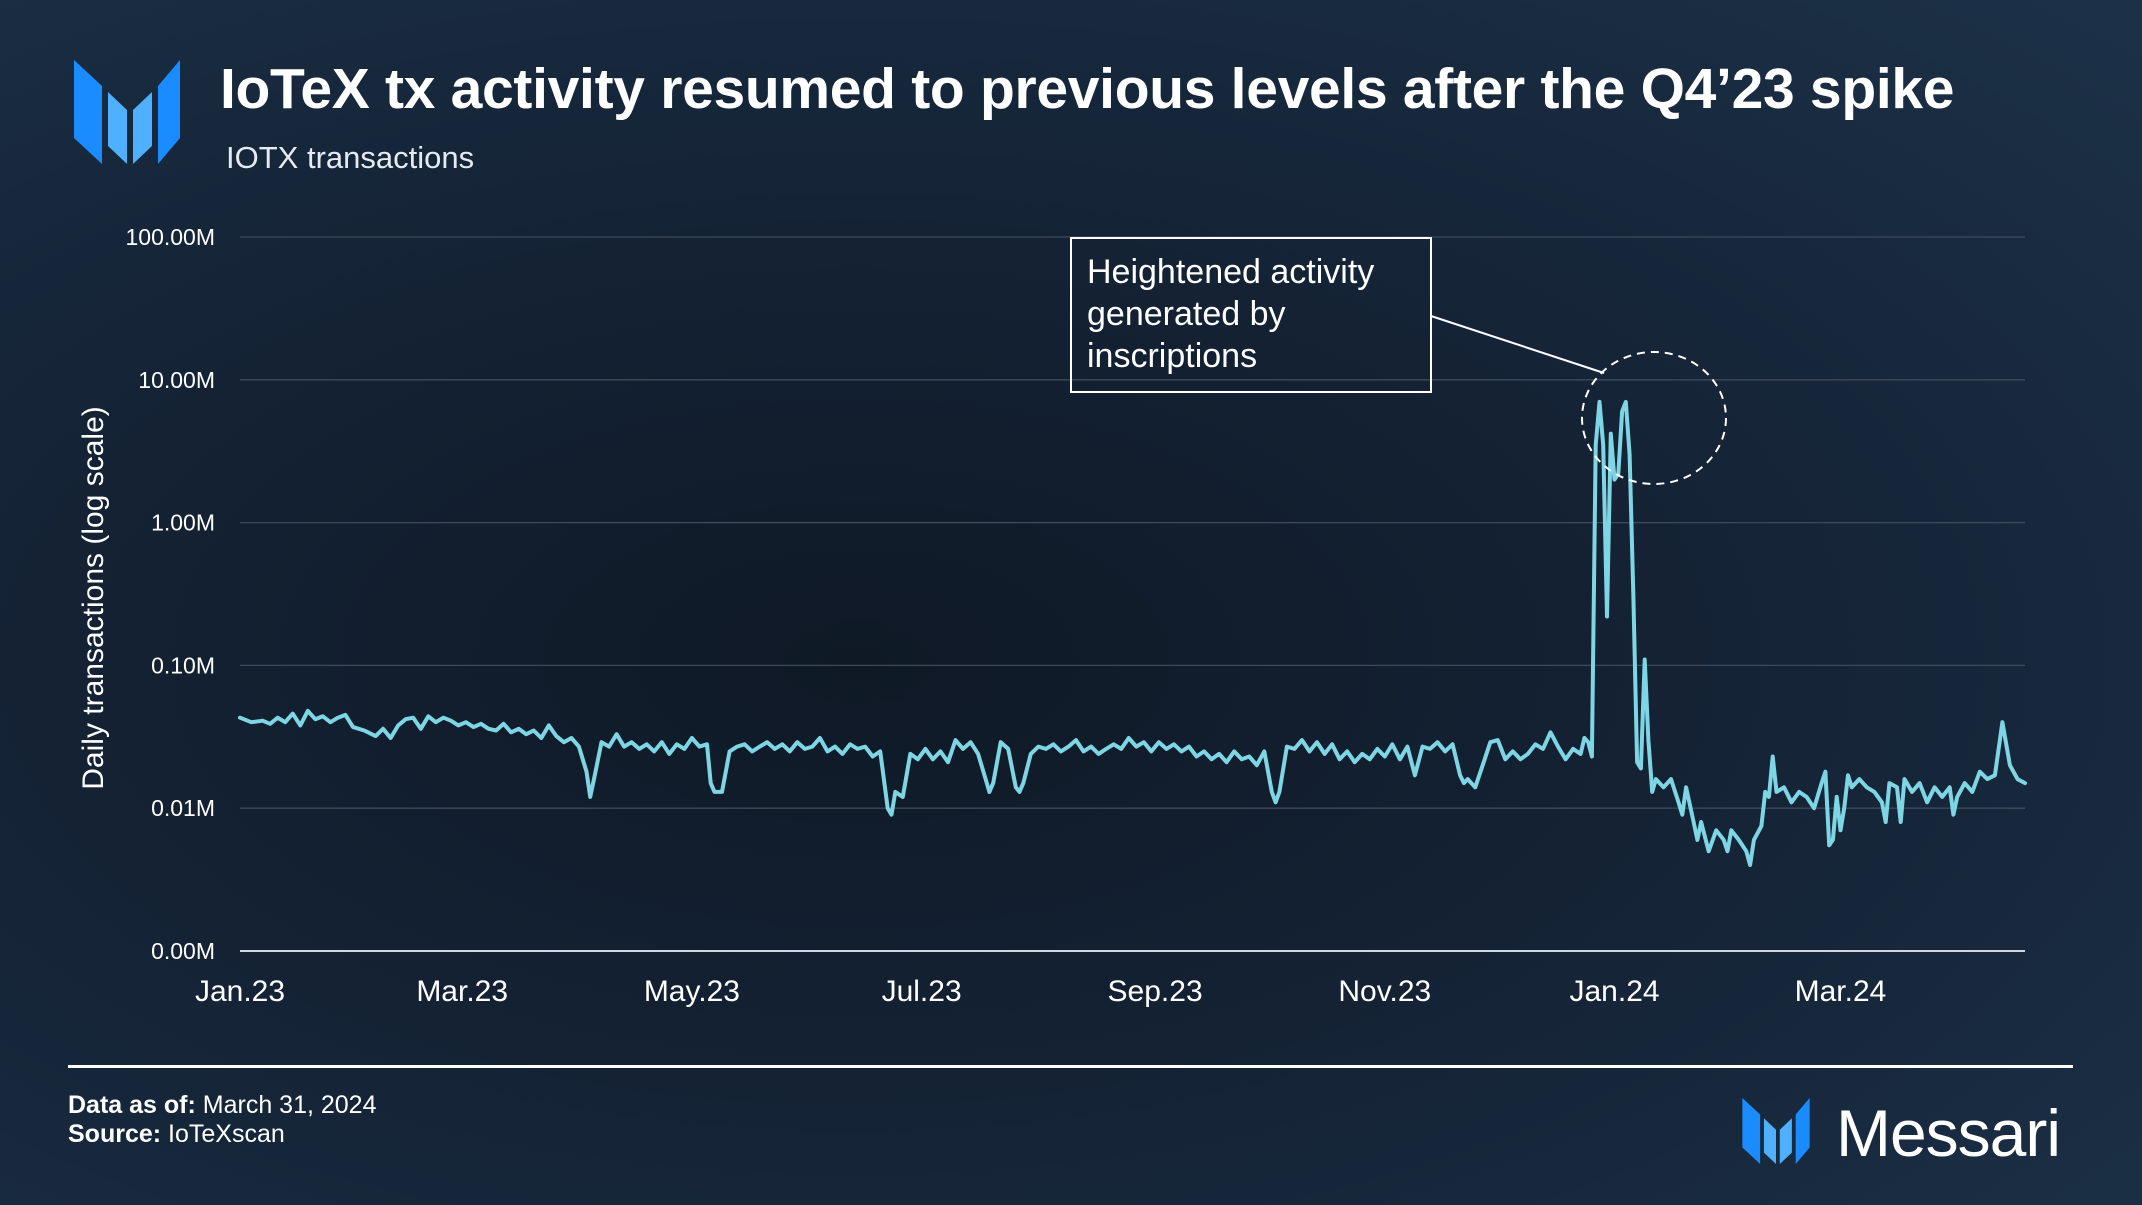 The height and width of the screenshot is (1205, 2142). I want to click on messari-brand-icon, so click(1776, 1131).